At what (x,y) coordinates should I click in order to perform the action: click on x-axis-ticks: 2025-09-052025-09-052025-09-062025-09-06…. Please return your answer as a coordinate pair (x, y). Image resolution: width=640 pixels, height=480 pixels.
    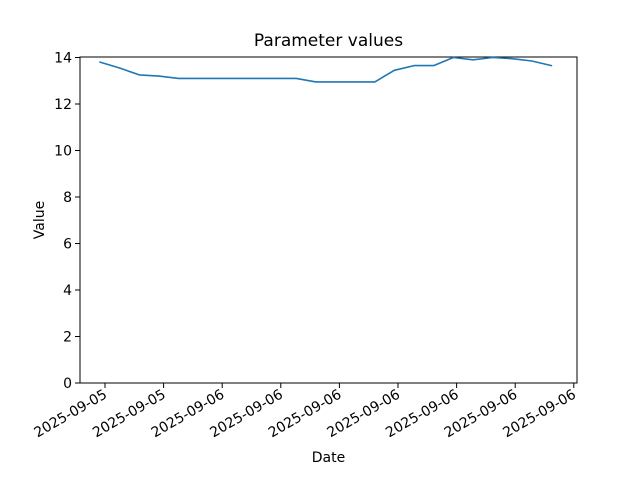
    Looking at the image, I should click on (305, 412).